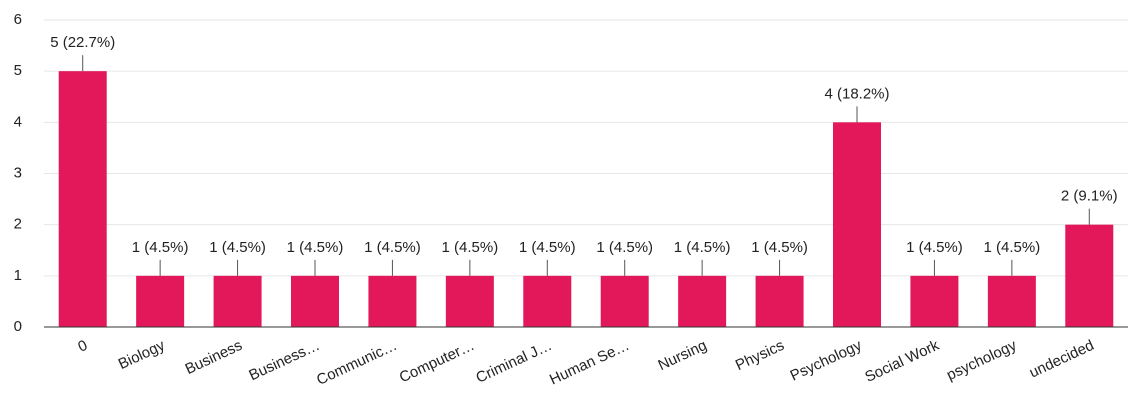 The height and width of the screenshot is (408, 1138). What do you see at coordinates (82, 346) in the screenshot?
I see `x-tick-label: 0` at bounding box center [82, 346].